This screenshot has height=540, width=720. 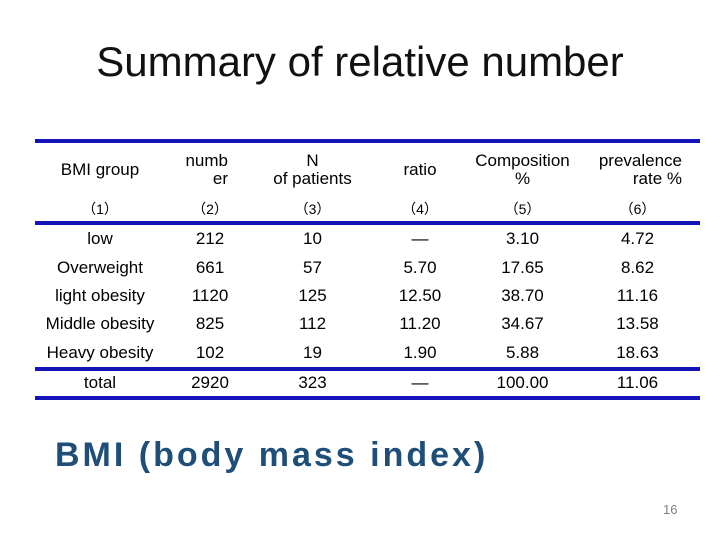 I want to click on header-label: N, so click(x=312, y=160).